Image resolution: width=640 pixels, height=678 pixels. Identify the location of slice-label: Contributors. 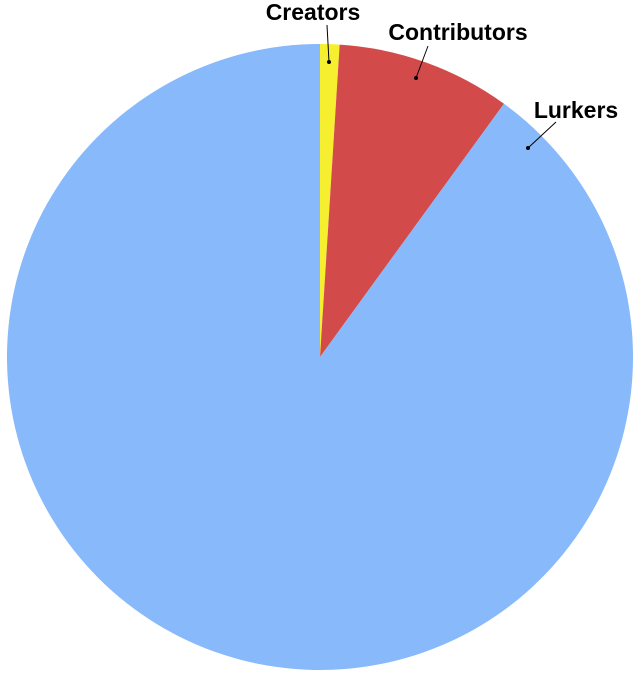
(457, 32).